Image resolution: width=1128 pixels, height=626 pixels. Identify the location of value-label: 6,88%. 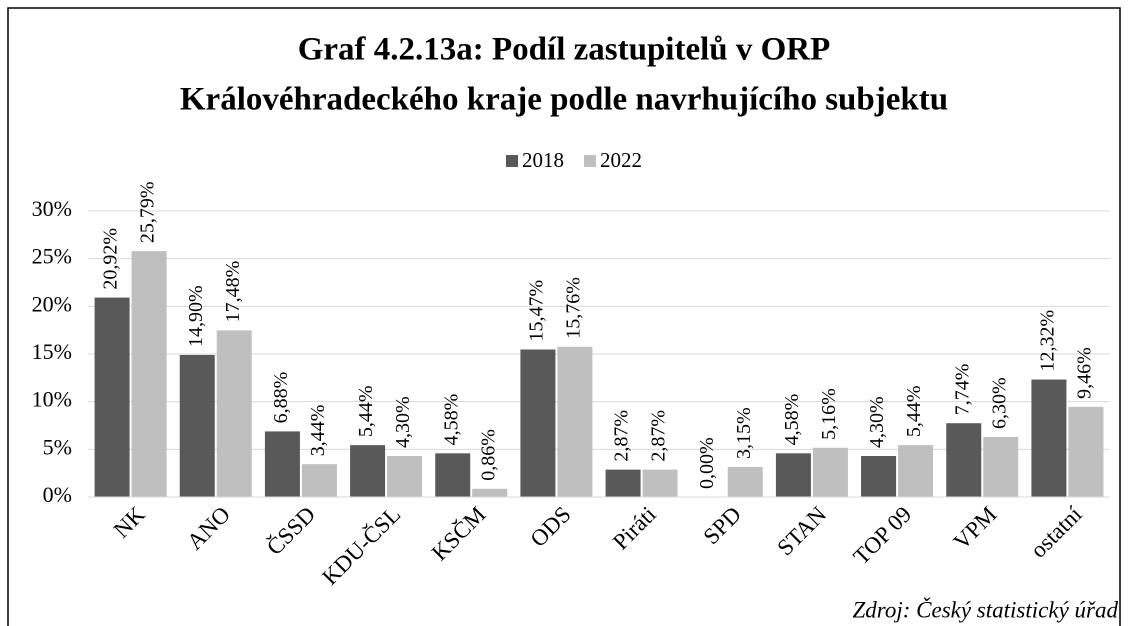
(281, 398).